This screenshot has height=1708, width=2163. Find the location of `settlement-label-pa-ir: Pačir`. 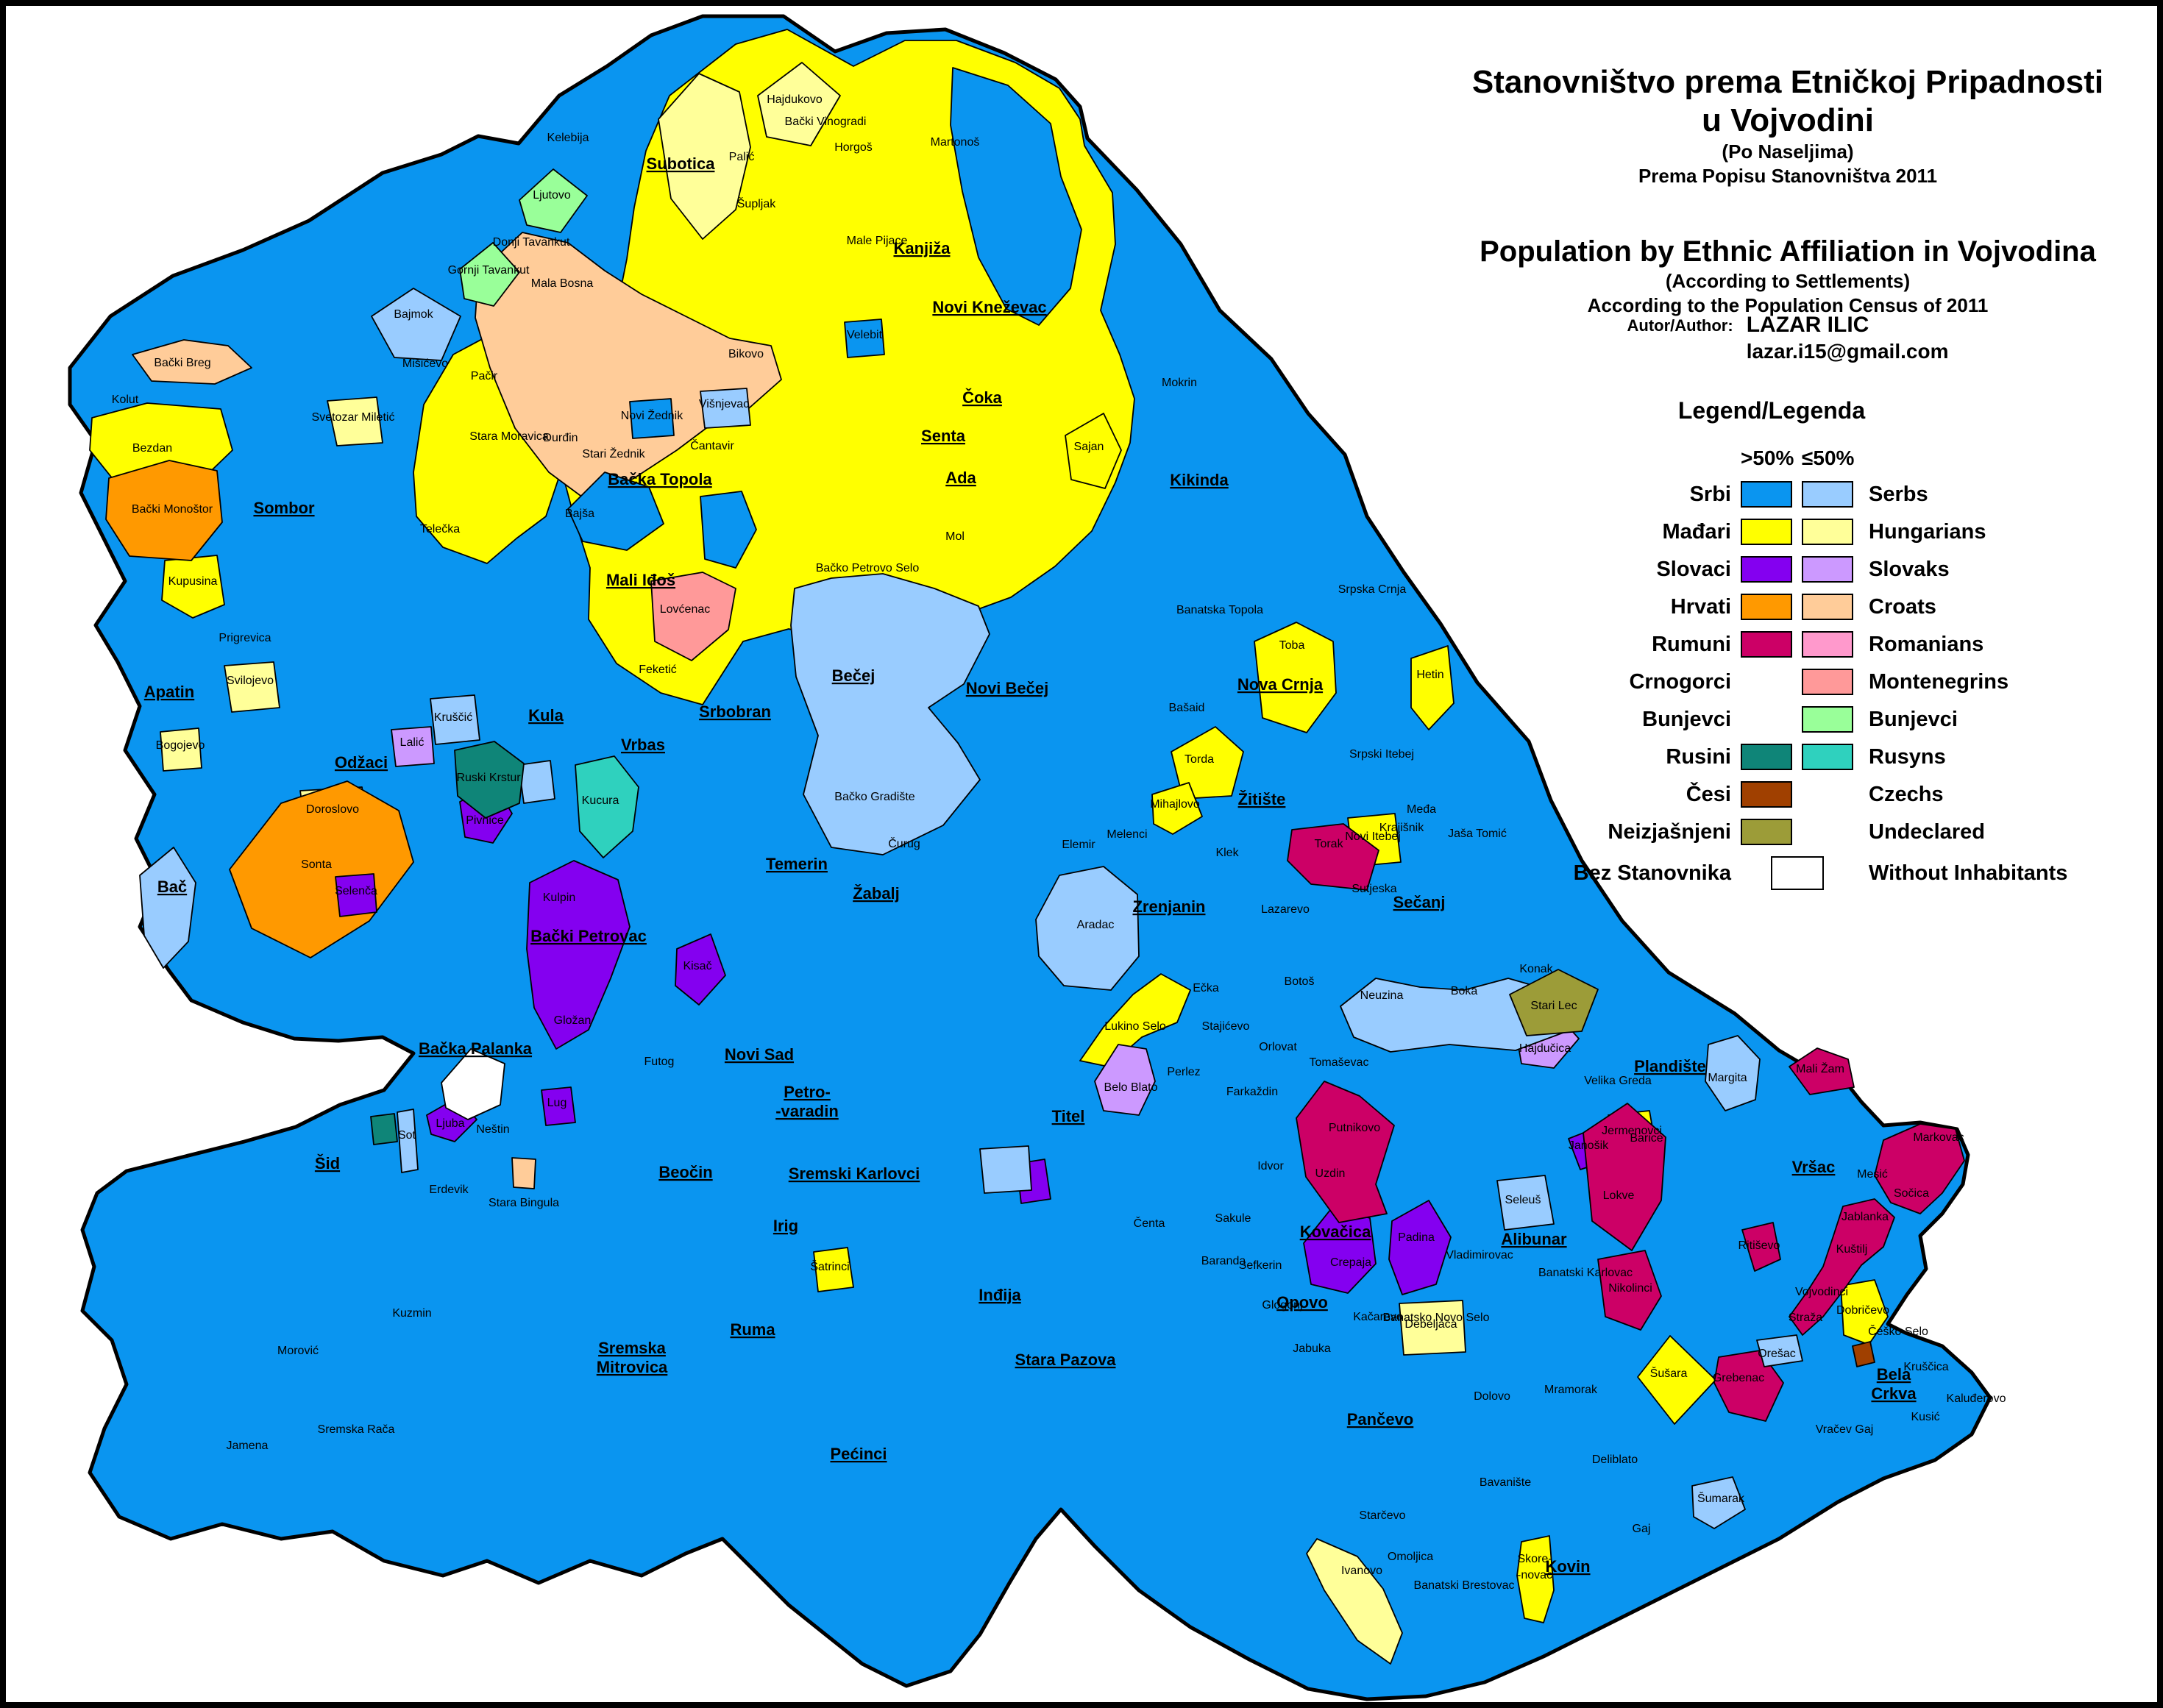

settlement-label-pa-ir: Pačir is located at coordinates (485, 376).